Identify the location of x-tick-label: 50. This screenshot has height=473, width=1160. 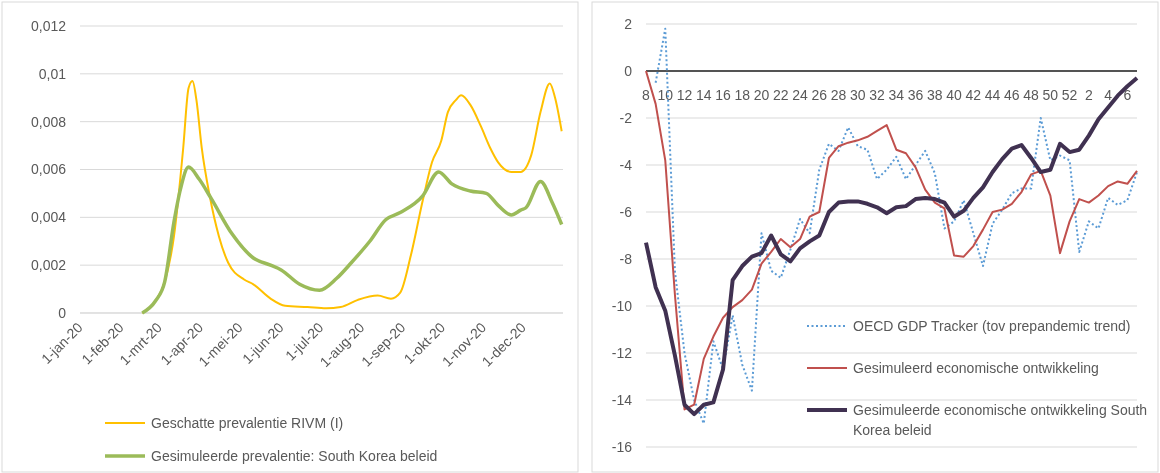
(1050, 94).